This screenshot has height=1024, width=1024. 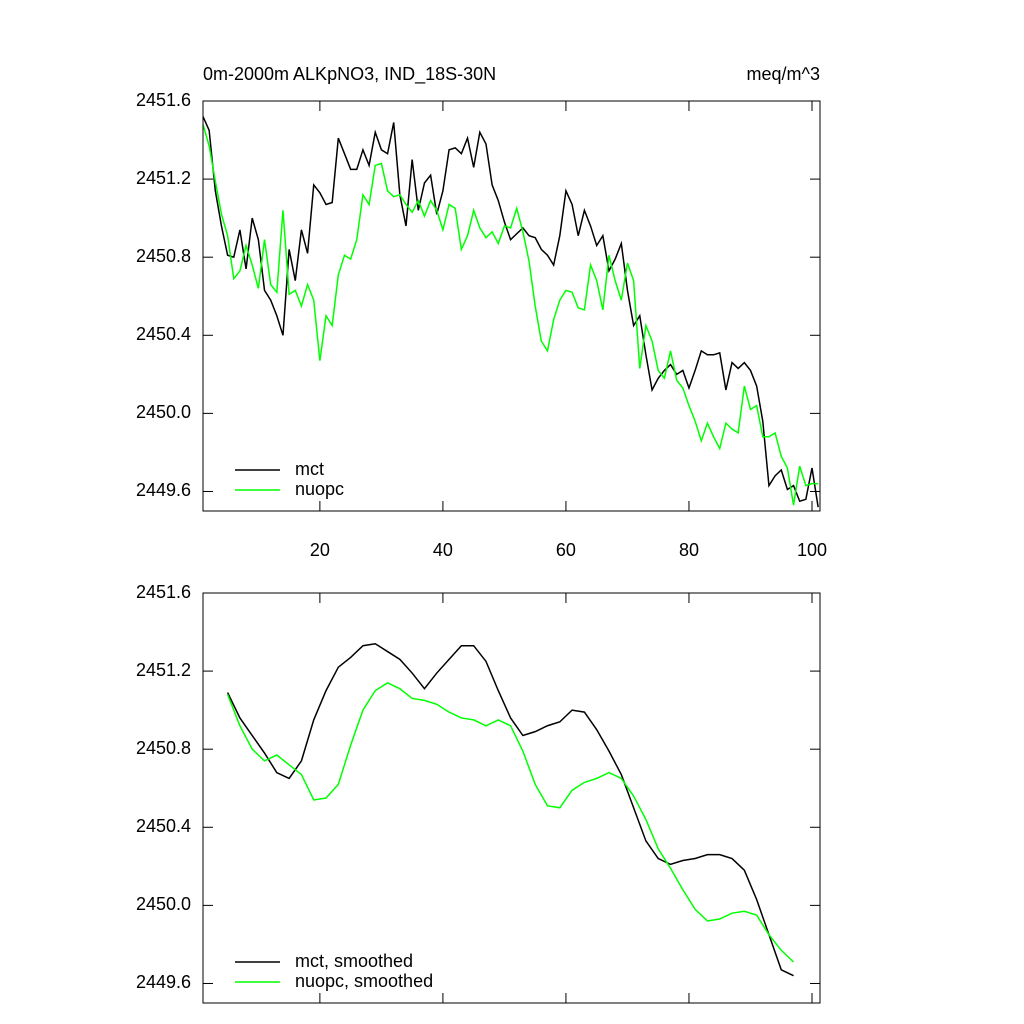 I want to click on units-label: meq/m^3, so click(x=783, y=74).